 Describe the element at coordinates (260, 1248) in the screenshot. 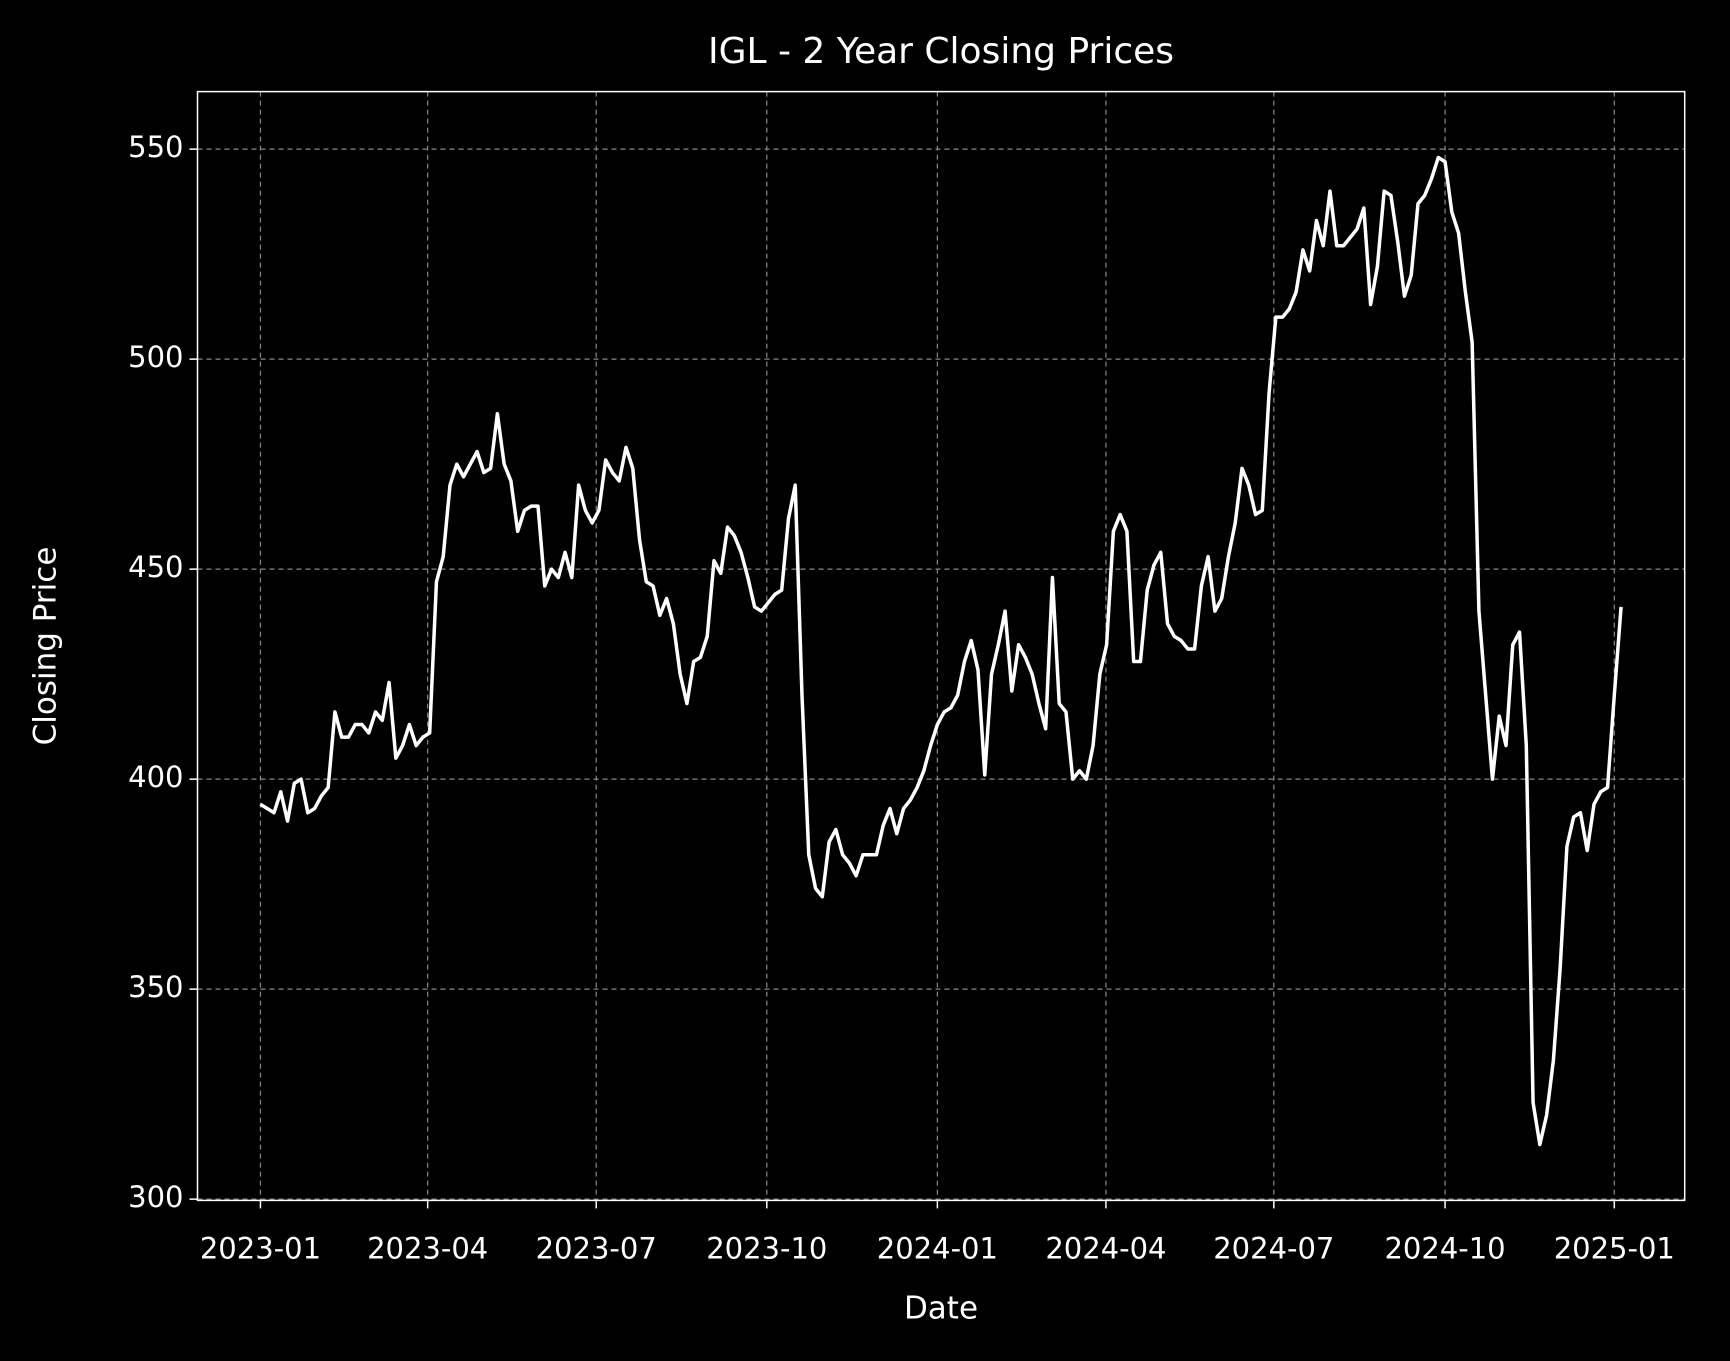

I see `x-tick-label: 2023-01` at that location.